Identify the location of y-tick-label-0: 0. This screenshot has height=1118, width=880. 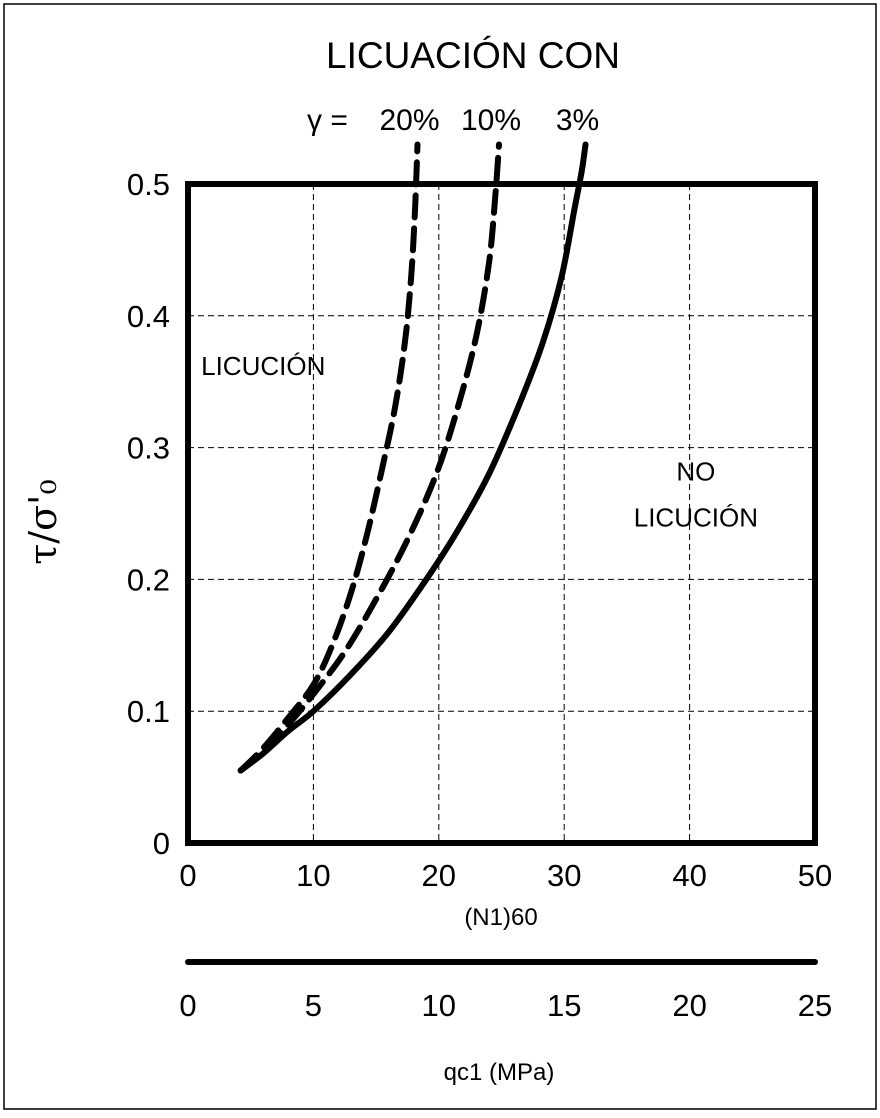
(161, 843).